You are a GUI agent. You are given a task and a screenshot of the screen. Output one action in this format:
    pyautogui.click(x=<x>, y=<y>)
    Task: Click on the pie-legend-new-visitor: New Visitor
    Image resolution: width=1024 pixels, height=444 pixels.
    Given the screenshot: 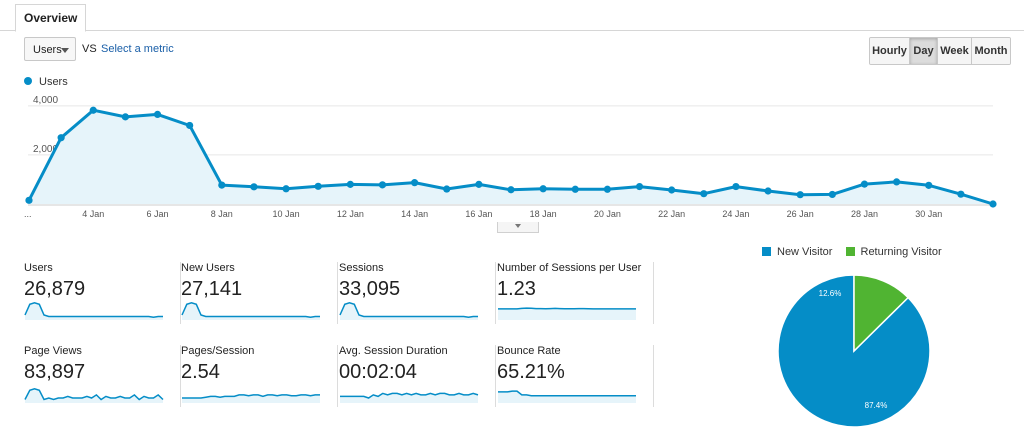 What is the action you would take?
    pyautogui.click(x=805, y=252)
    